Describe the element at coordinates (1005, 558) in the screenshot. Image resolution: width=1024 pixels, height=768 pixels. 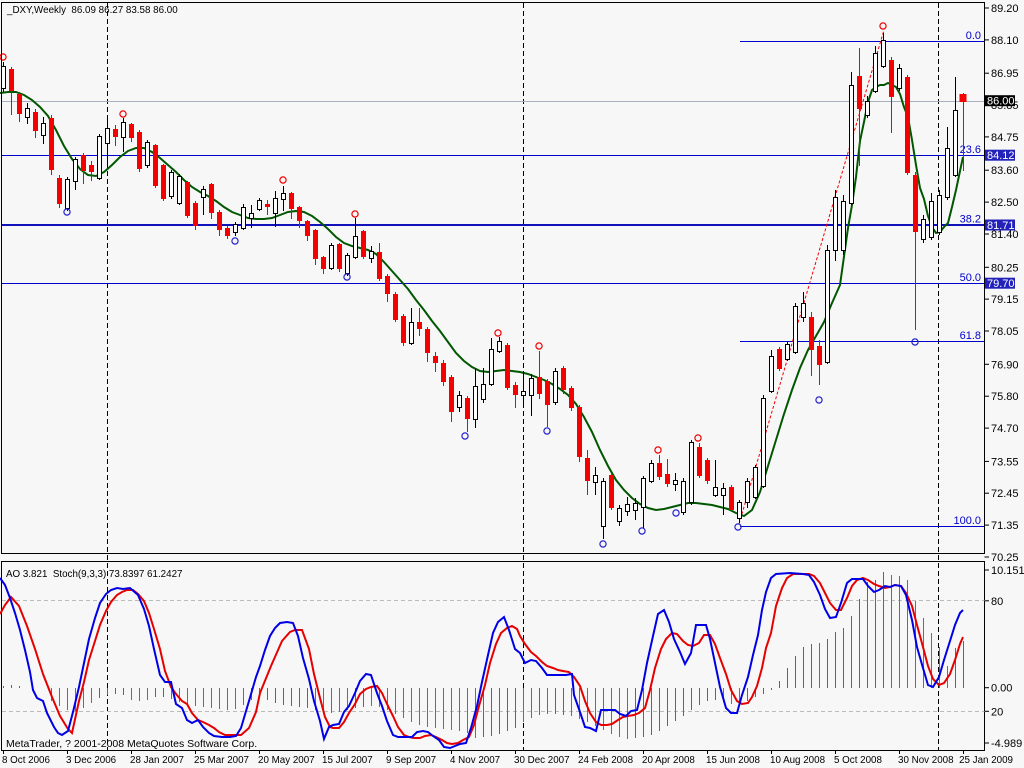
I see `svg-text: 70.25` at that location.